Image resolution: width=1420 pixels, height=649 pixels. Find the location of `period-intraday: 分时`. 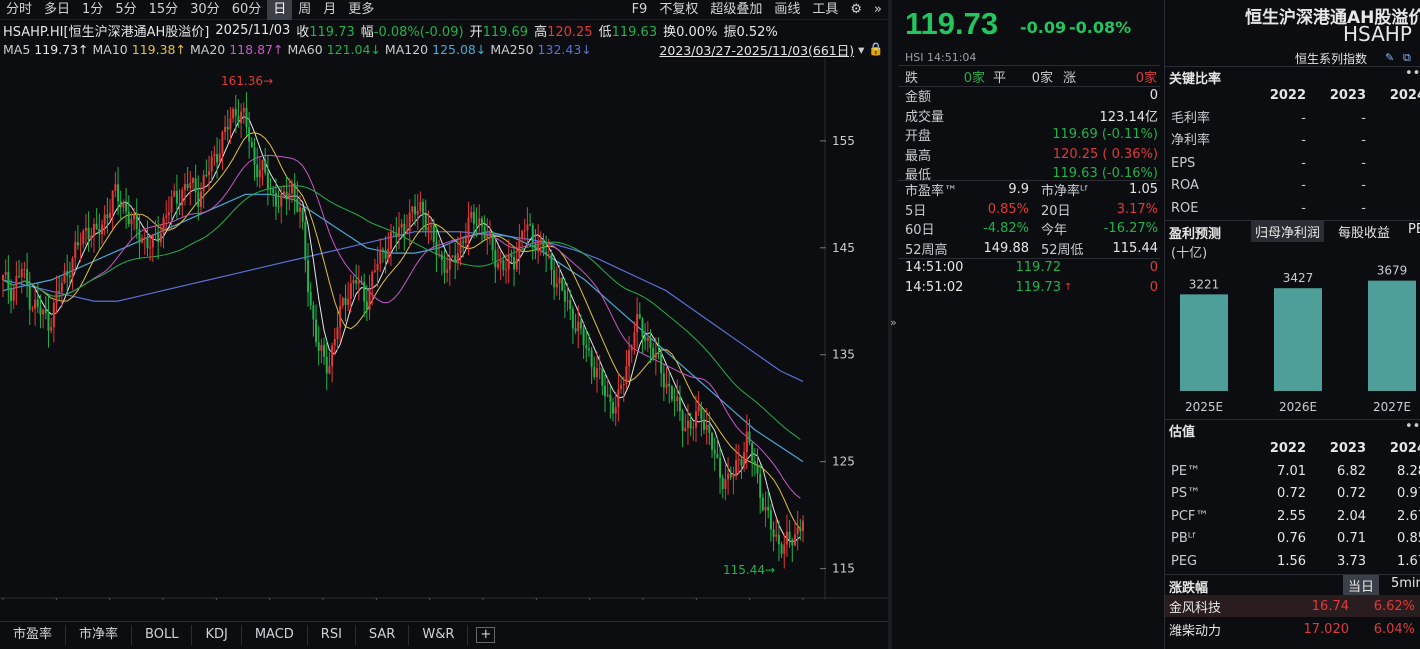

period-intraday: 分时 is located at coordinates (19, 9).